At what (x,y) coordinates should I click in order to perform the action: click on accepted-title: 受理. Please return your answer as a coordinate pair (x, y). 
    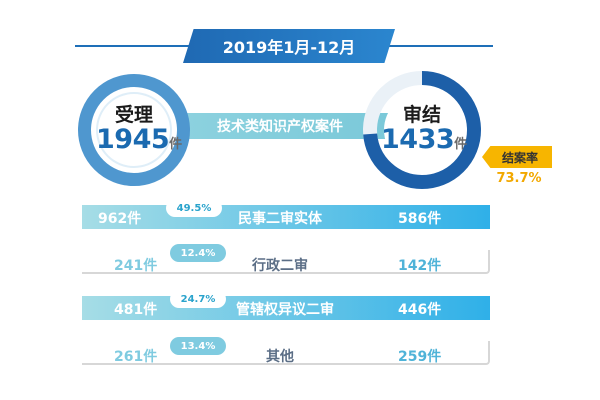
    Looking at the image, I should click on (133, 115).